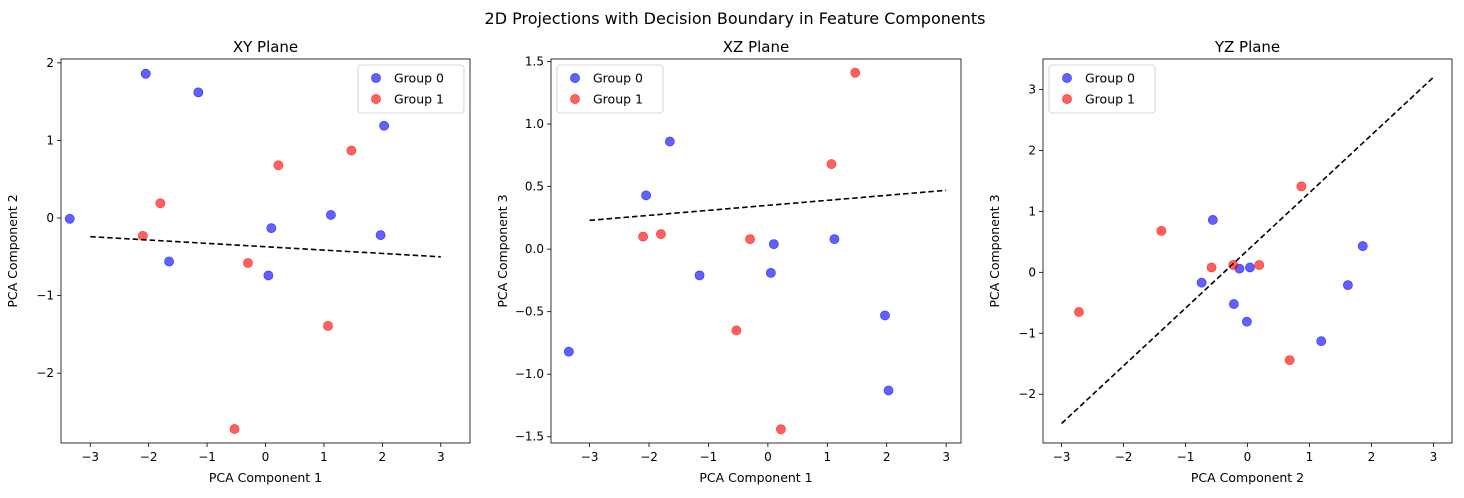 The height and width of the screenshot is (498, 1464). What do you see at coordinates (1247, 47) in the screenshot?
I see `panel-title: YZ Plane` at bounding box center [1247, 47].